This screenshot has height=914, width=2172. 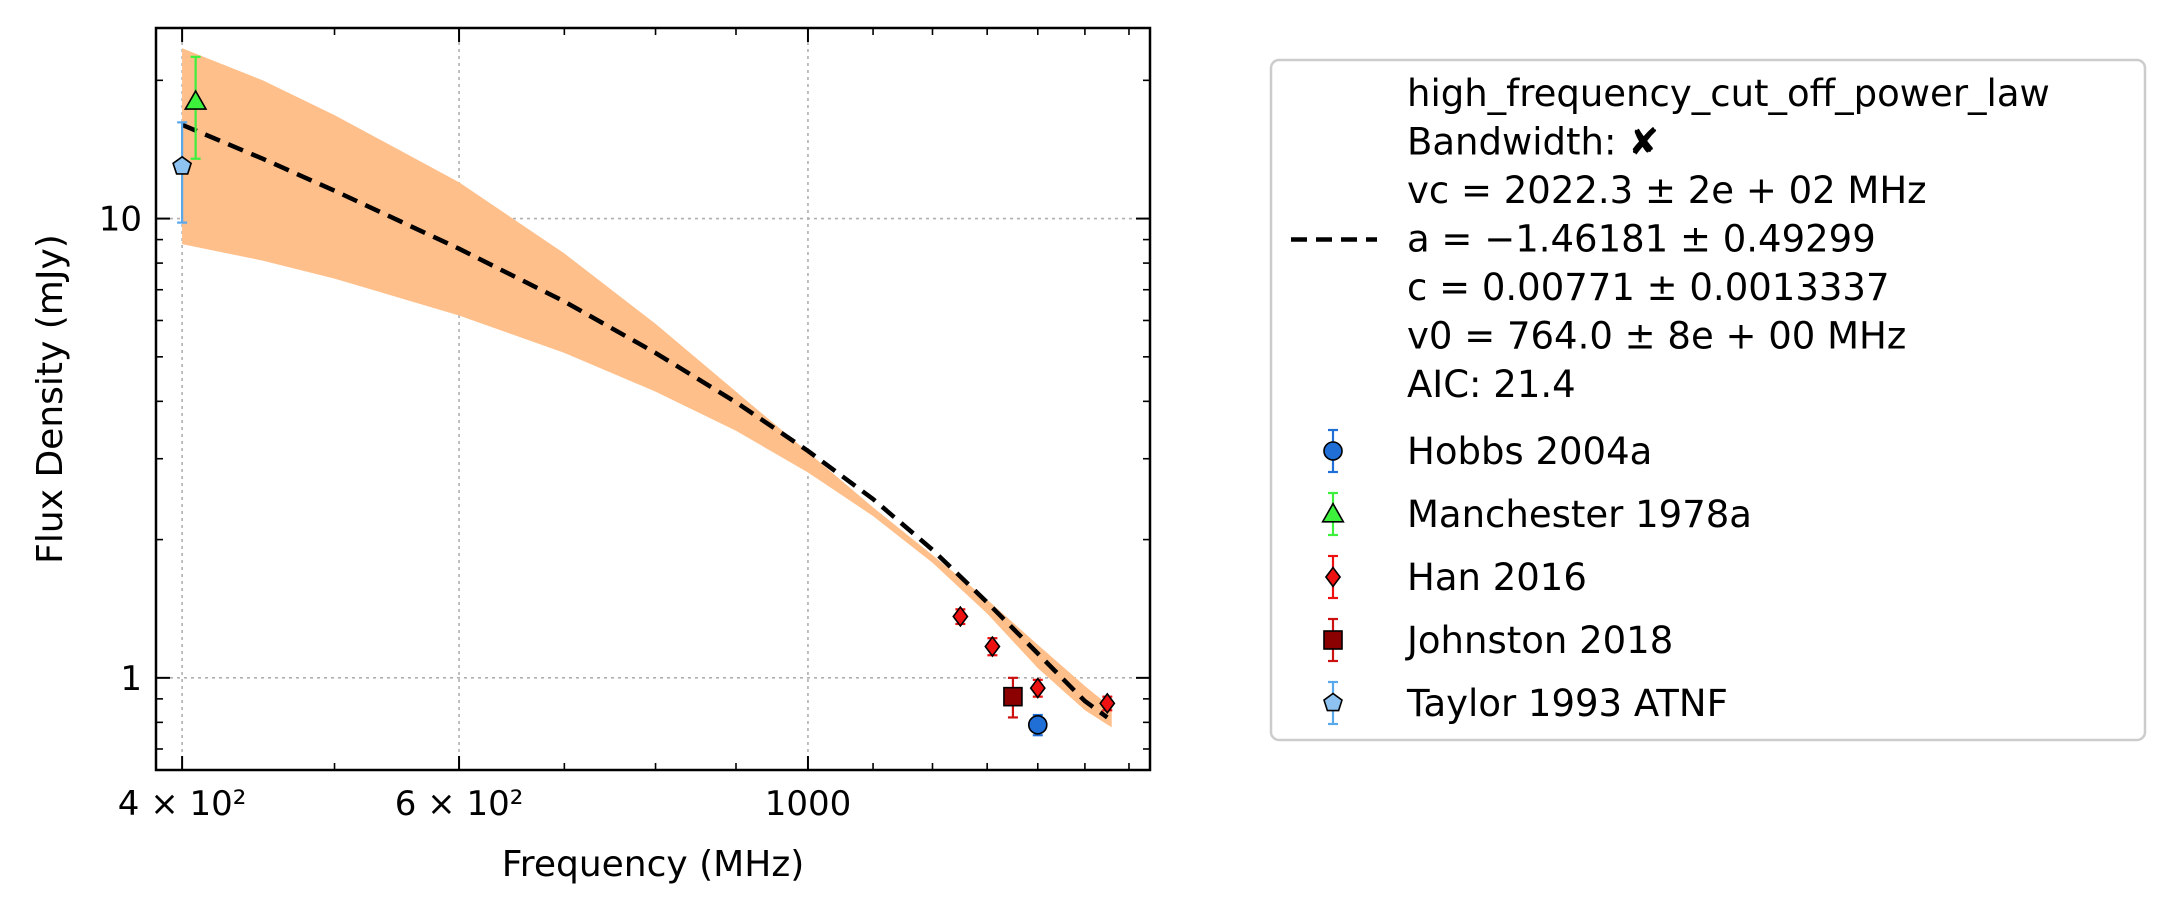 I want to click on x-axis-label: Frequency (MHz), so click(x=653, y=864).